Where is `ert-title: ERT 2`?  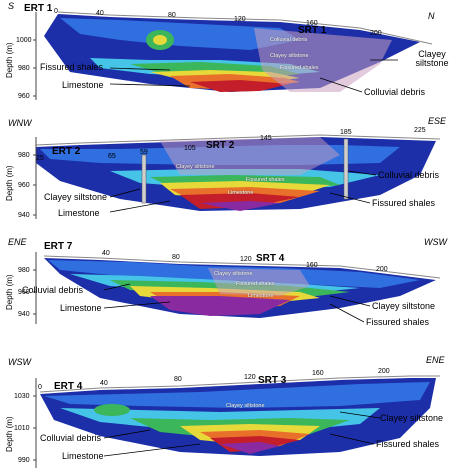
ert-title: ERT 2 is located at coordinates (66, 151).